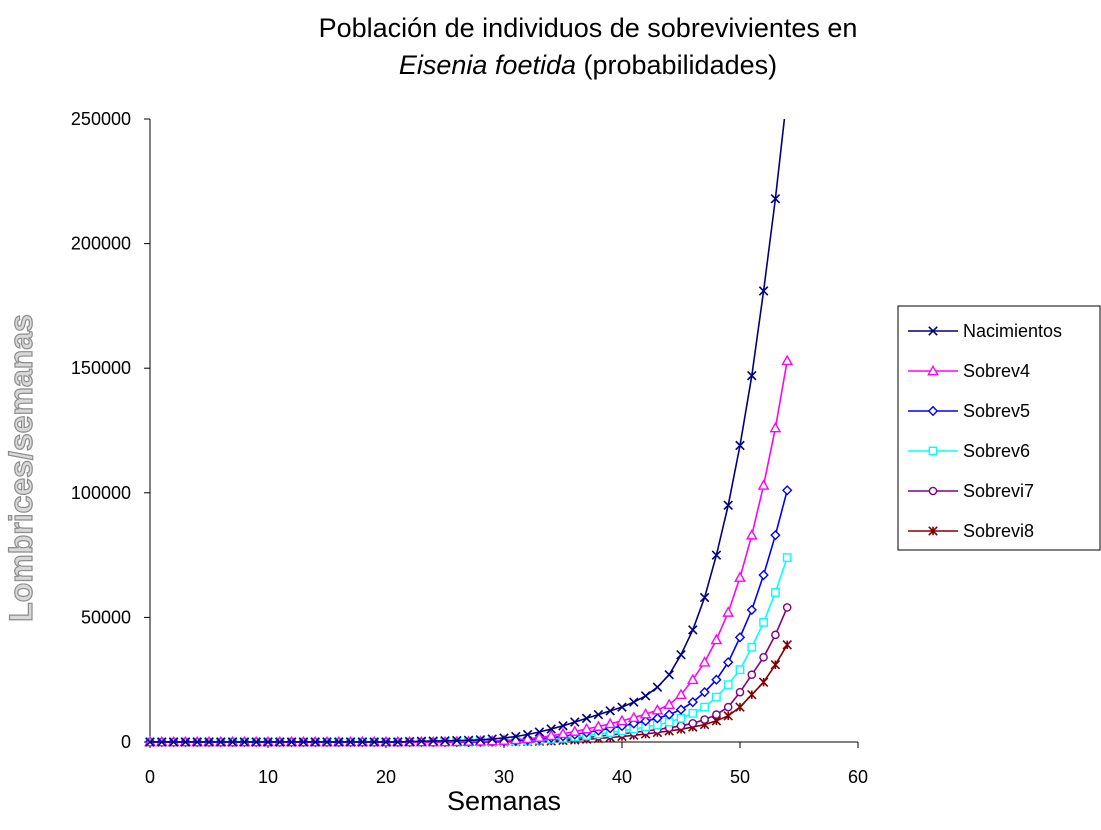 The image size is (1101, 830). I want to click on y-tick-label: 50000, so click(106, 617).